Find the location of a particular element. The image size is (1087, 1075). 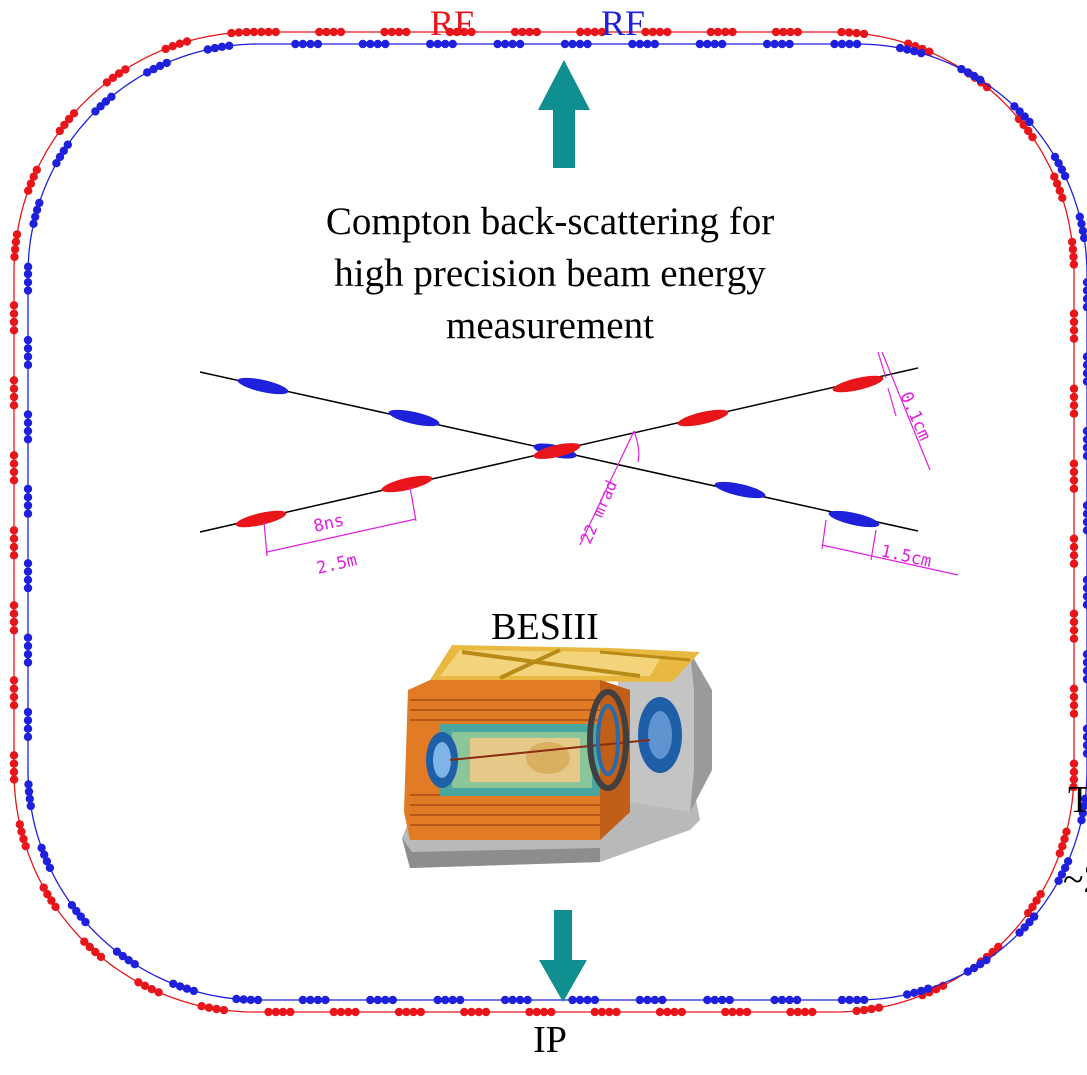

detector-label: BESIII is located at coordinates (545, 627).